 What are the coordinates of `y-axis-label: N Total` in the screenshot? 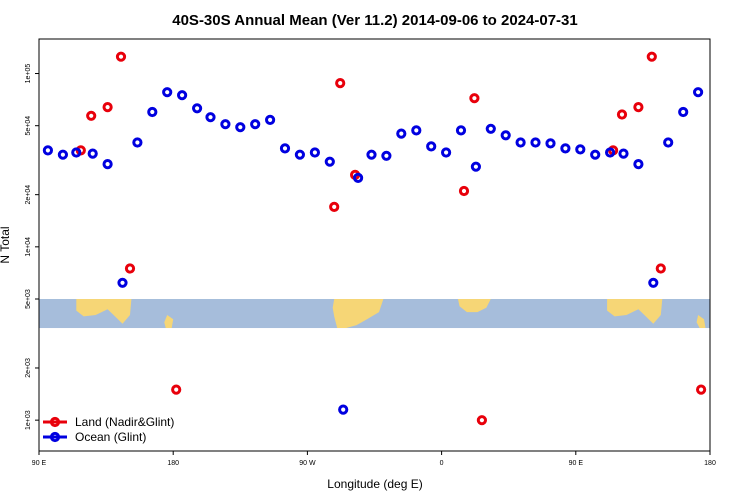 It's located at (6, 244).